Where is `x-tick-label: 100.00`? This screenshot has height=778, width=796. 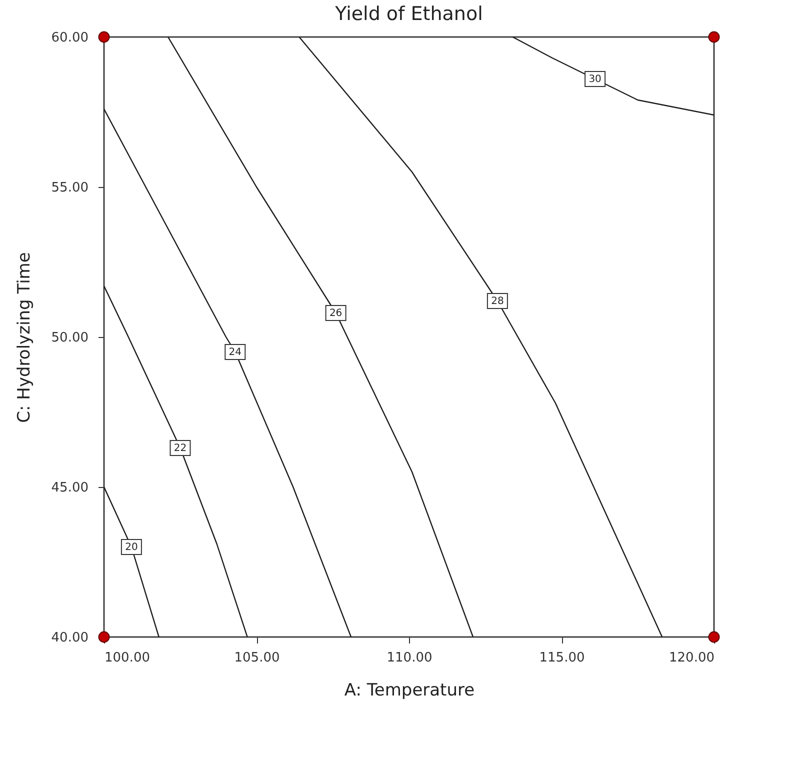
x-tick-label: 100.00 is located at coordinates (127, 658).